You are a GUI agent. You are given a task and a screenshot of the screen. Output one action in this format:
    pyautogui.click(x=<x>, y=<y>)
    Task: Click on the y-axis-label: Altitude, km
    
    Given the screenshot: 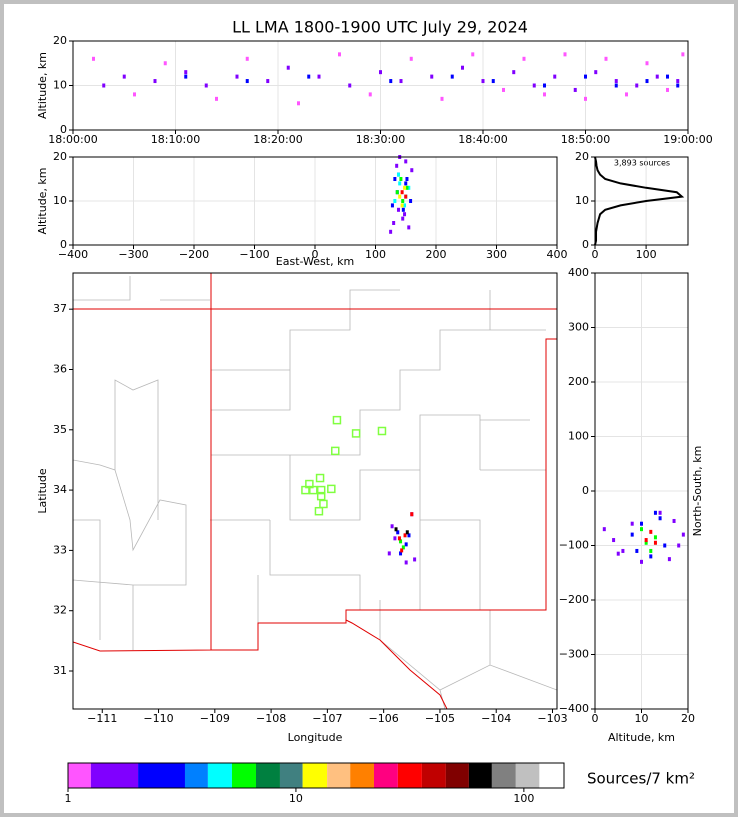 What is the action you would take?
    pyautogui.click(x=42, y=200)
    